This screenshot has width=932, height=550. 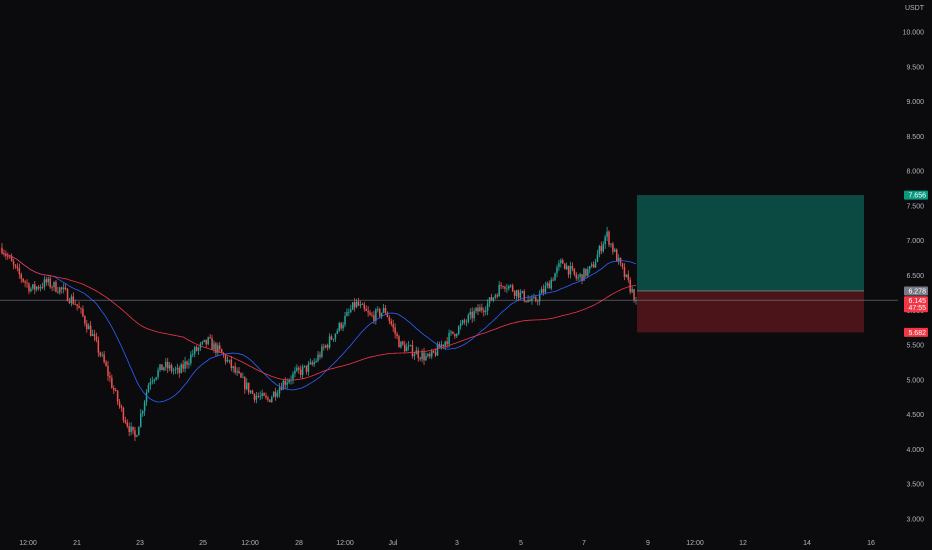 What do you see at coordinates (915, 241) in the screenshot?
I see `y-tick-label: 7.000` at bounding box center [915, 241].